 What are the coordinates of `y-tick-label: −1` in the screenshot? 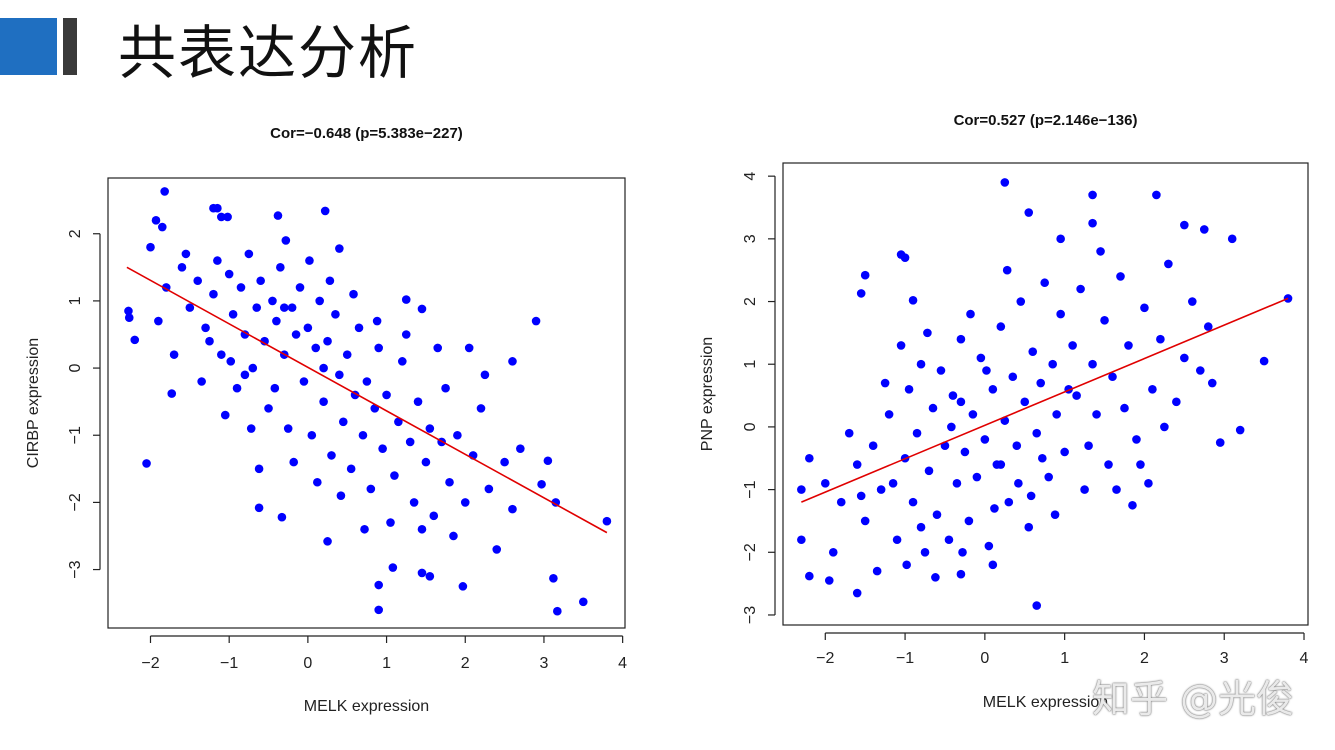 It's located at (750, 489).